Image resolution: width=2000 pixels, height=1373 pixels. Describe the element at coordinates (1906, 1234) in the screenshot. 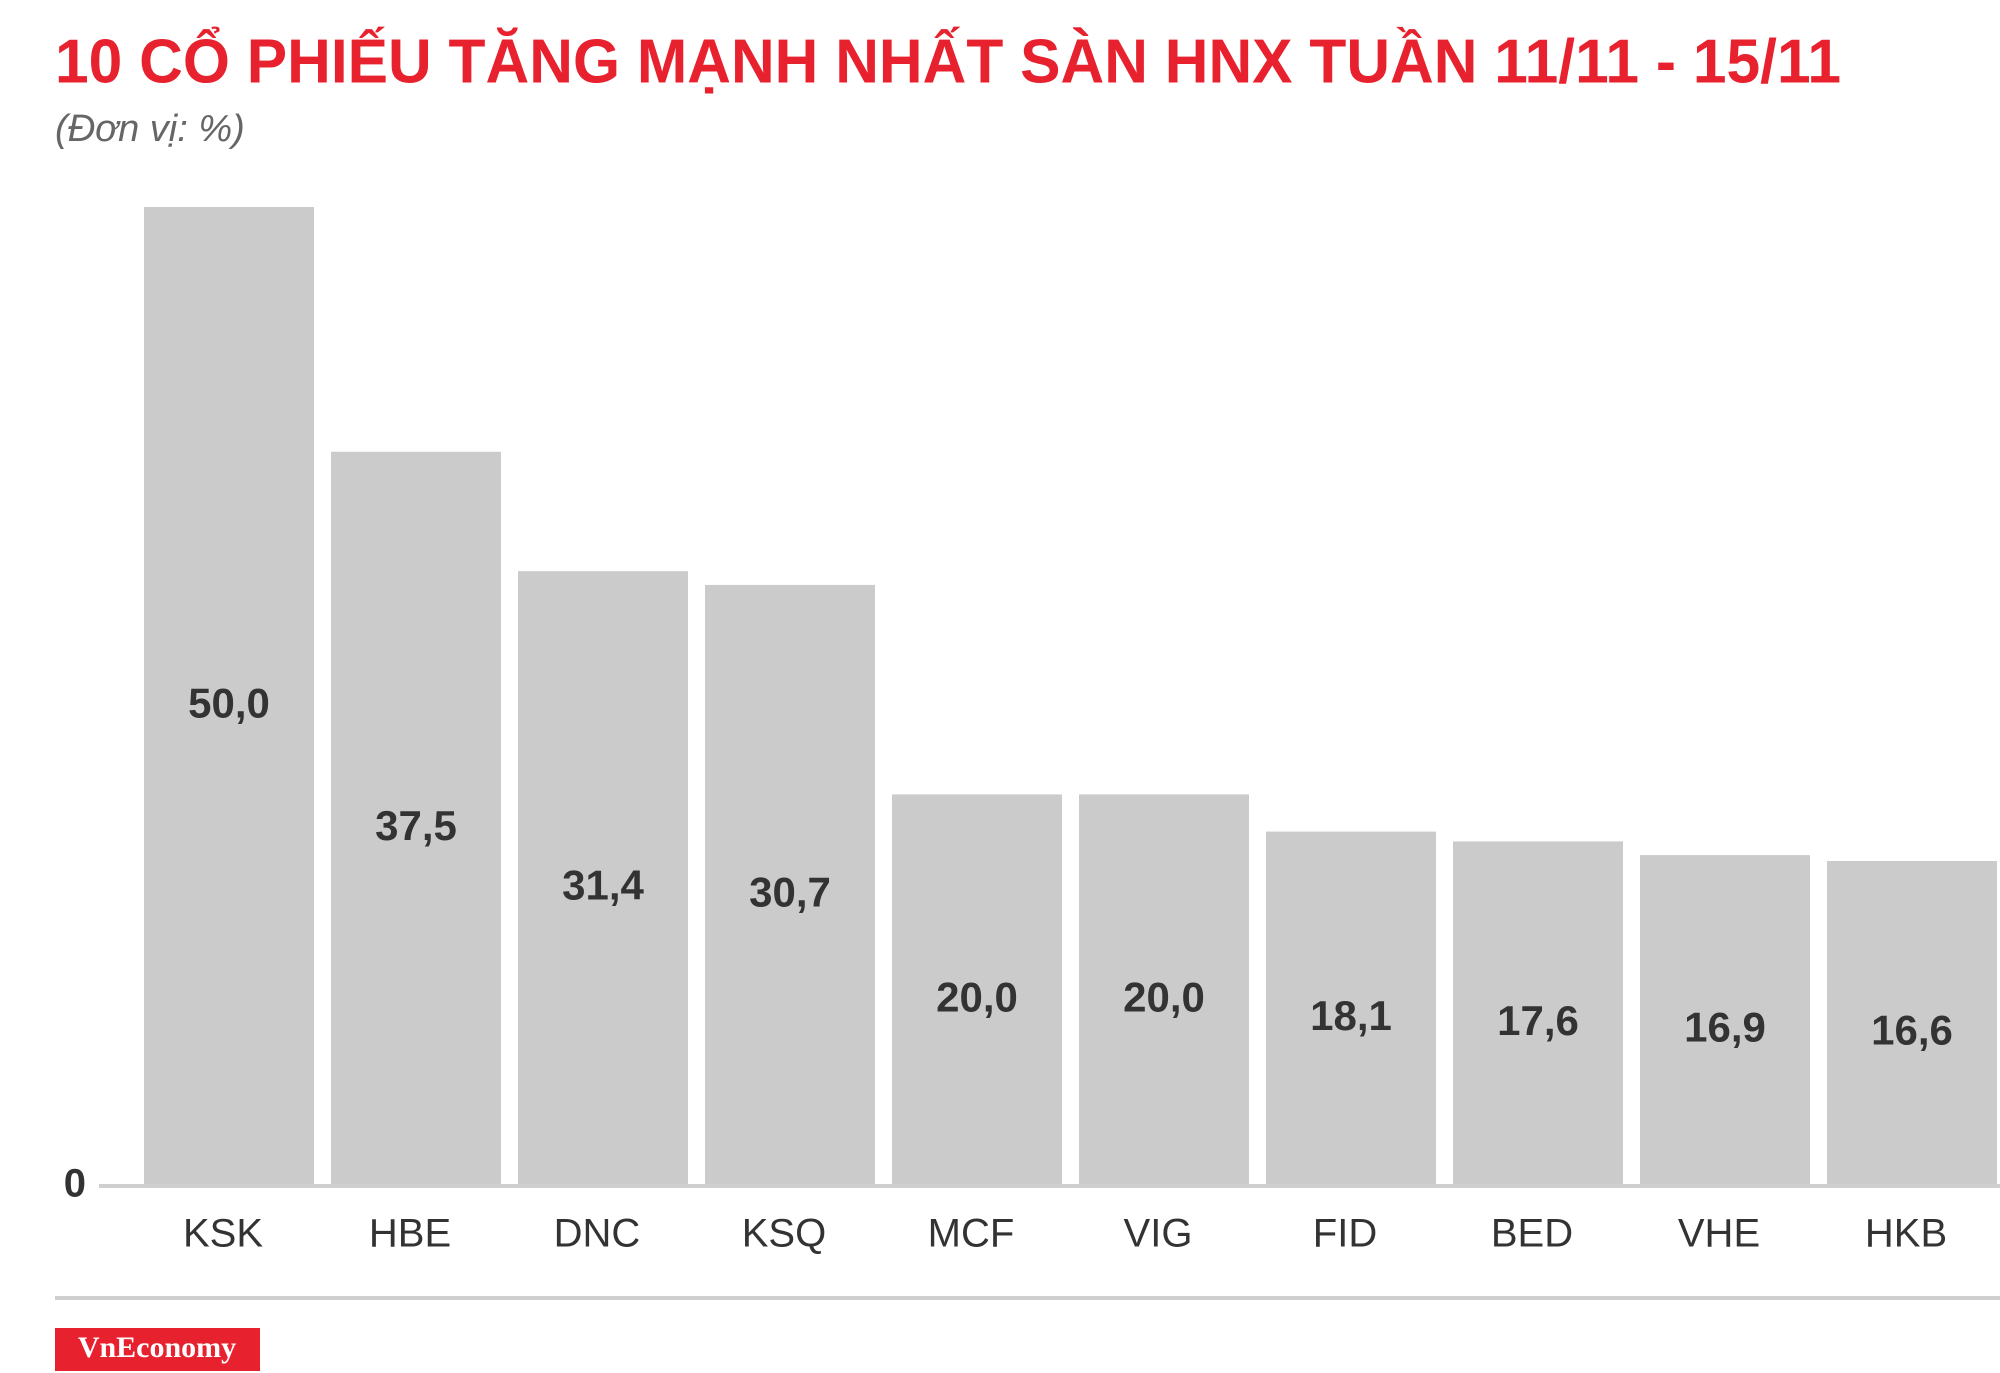

I see `x-tick-label: HKB` at that location.